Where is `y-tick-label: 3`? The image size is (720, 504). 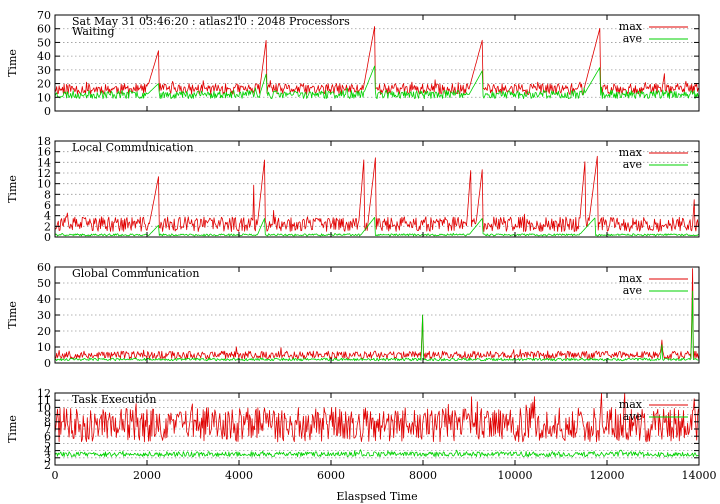
y-tick-label: 3 is located at coordinates (47, 458).